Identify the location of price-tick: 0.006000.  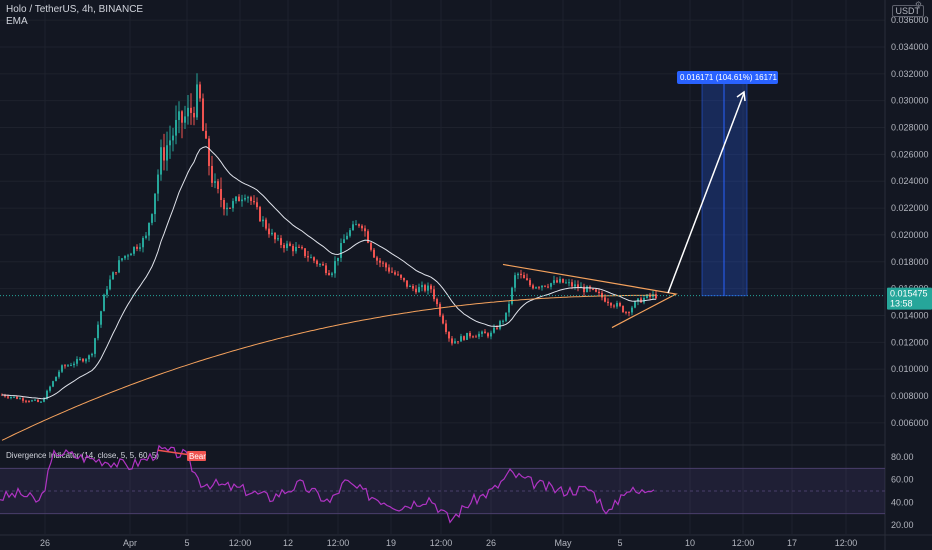
(910, 423).